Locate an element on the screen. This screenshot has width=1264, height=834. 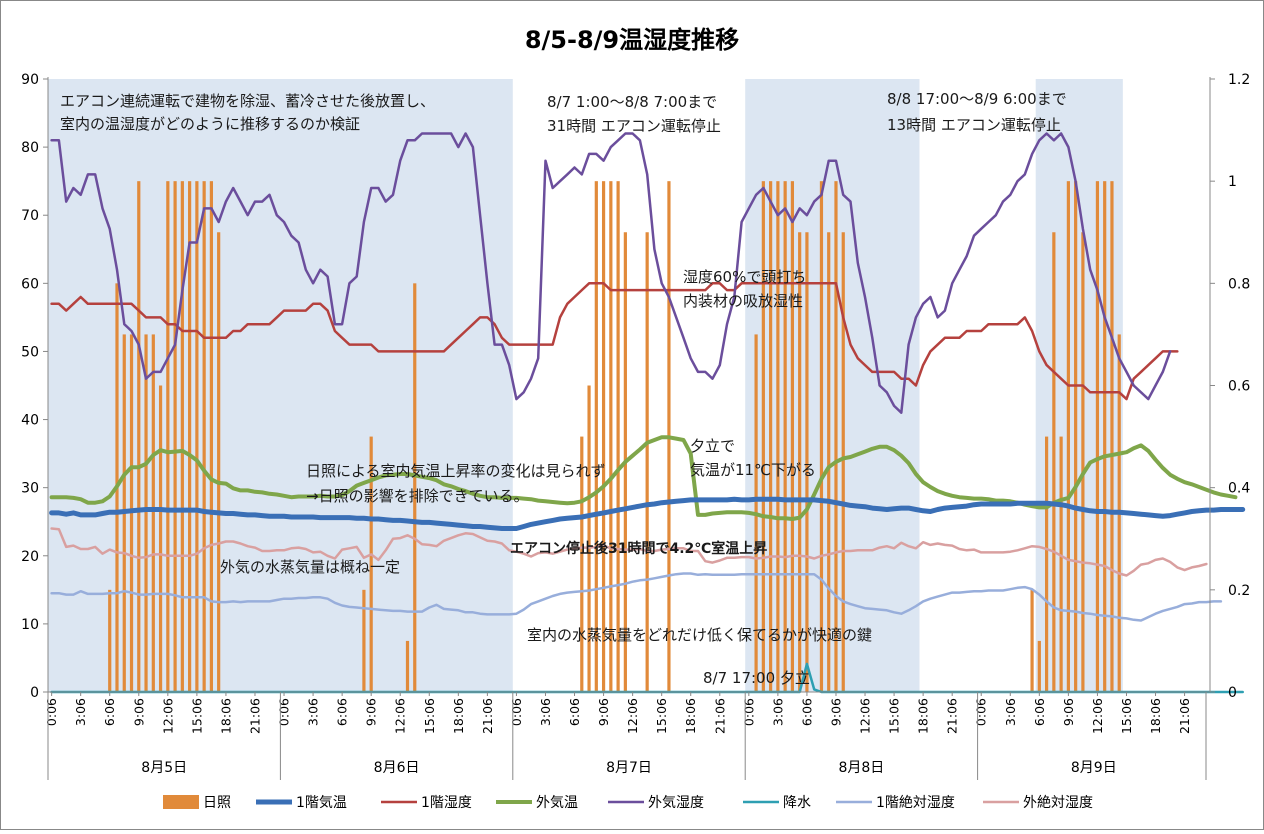
annotation-outdoor-vapor: 外気の水蒸気量は概ね一定 is located at coordinates (310, 567).